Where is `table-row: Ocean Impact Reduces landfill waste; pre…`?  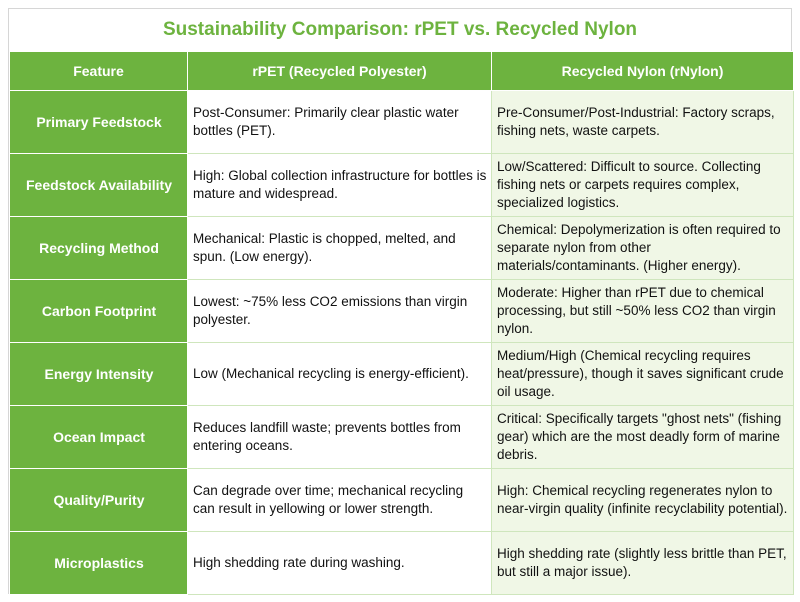 table-row: Ocean Impact Reduces landfill waste; pre… is located at coordinates (401, 437).